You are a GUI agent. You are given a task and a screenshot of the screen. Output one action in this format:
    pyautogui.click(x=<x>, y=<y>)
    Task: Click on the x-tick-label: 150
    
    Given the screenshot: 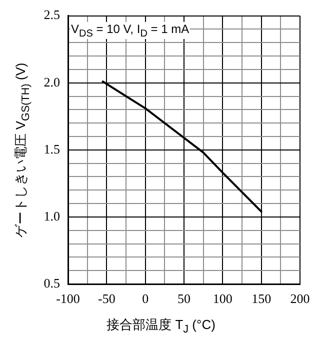 What is the action you would take?
    pyautogui.click(x=262, y=298)
    